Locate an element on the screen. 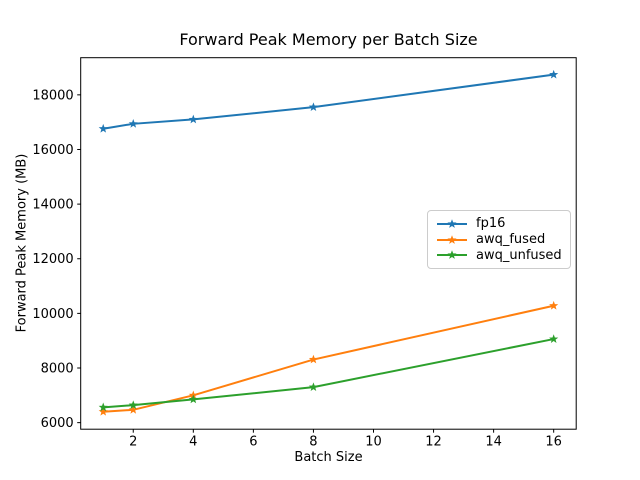 This screenshot has height=480, width=640. x-tick-label: 14 is located at coordinates (493, 442).